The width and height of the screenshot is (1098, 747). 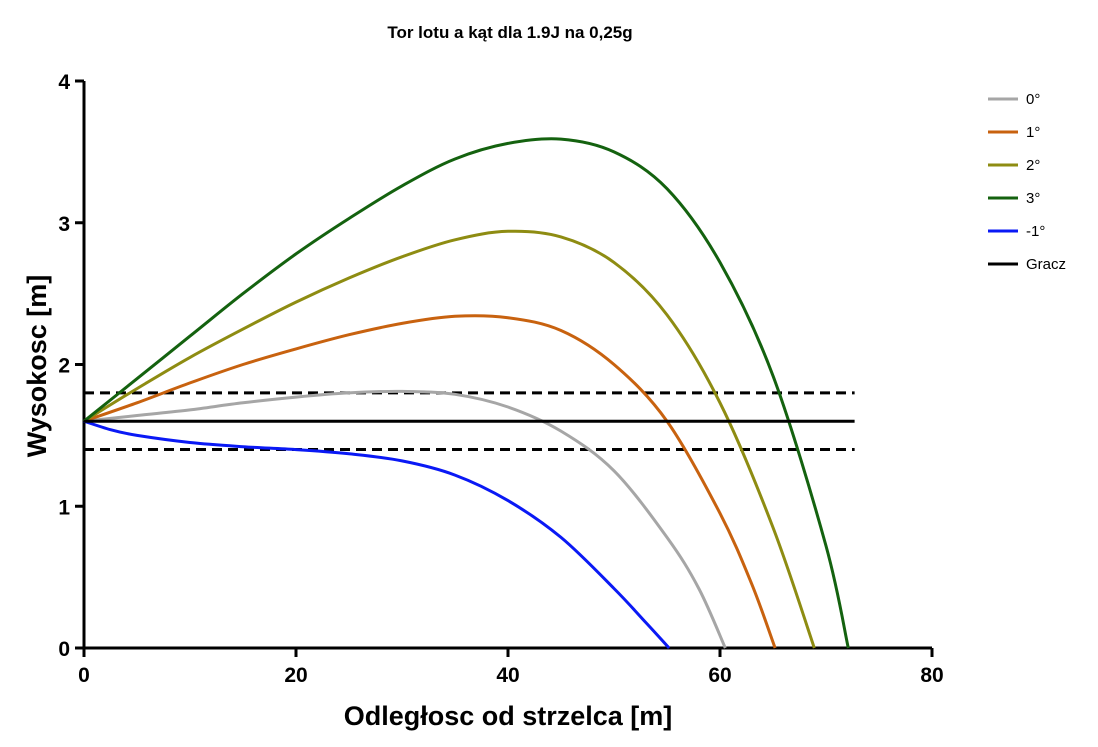 What do you see at coordinates (64, 366) in the screenshot?
I see `y-tick-label: 2` at bounding box center [64, 366].